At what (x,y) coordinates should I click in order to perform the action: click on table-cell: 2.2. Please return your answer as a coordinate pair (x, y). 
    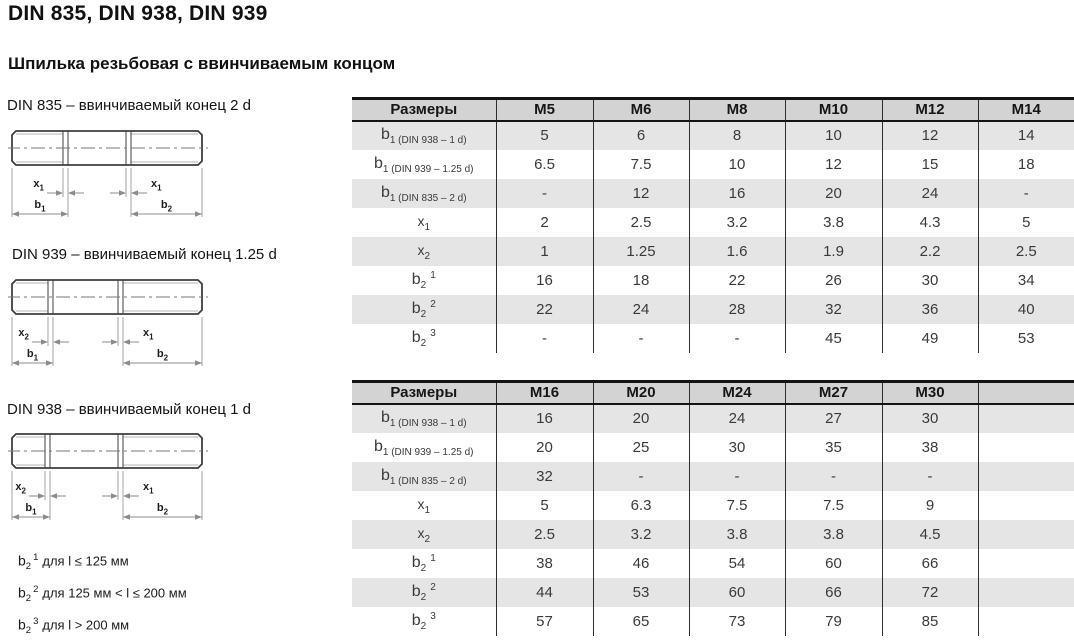
    Looking at the image, I should click on (929, 251).